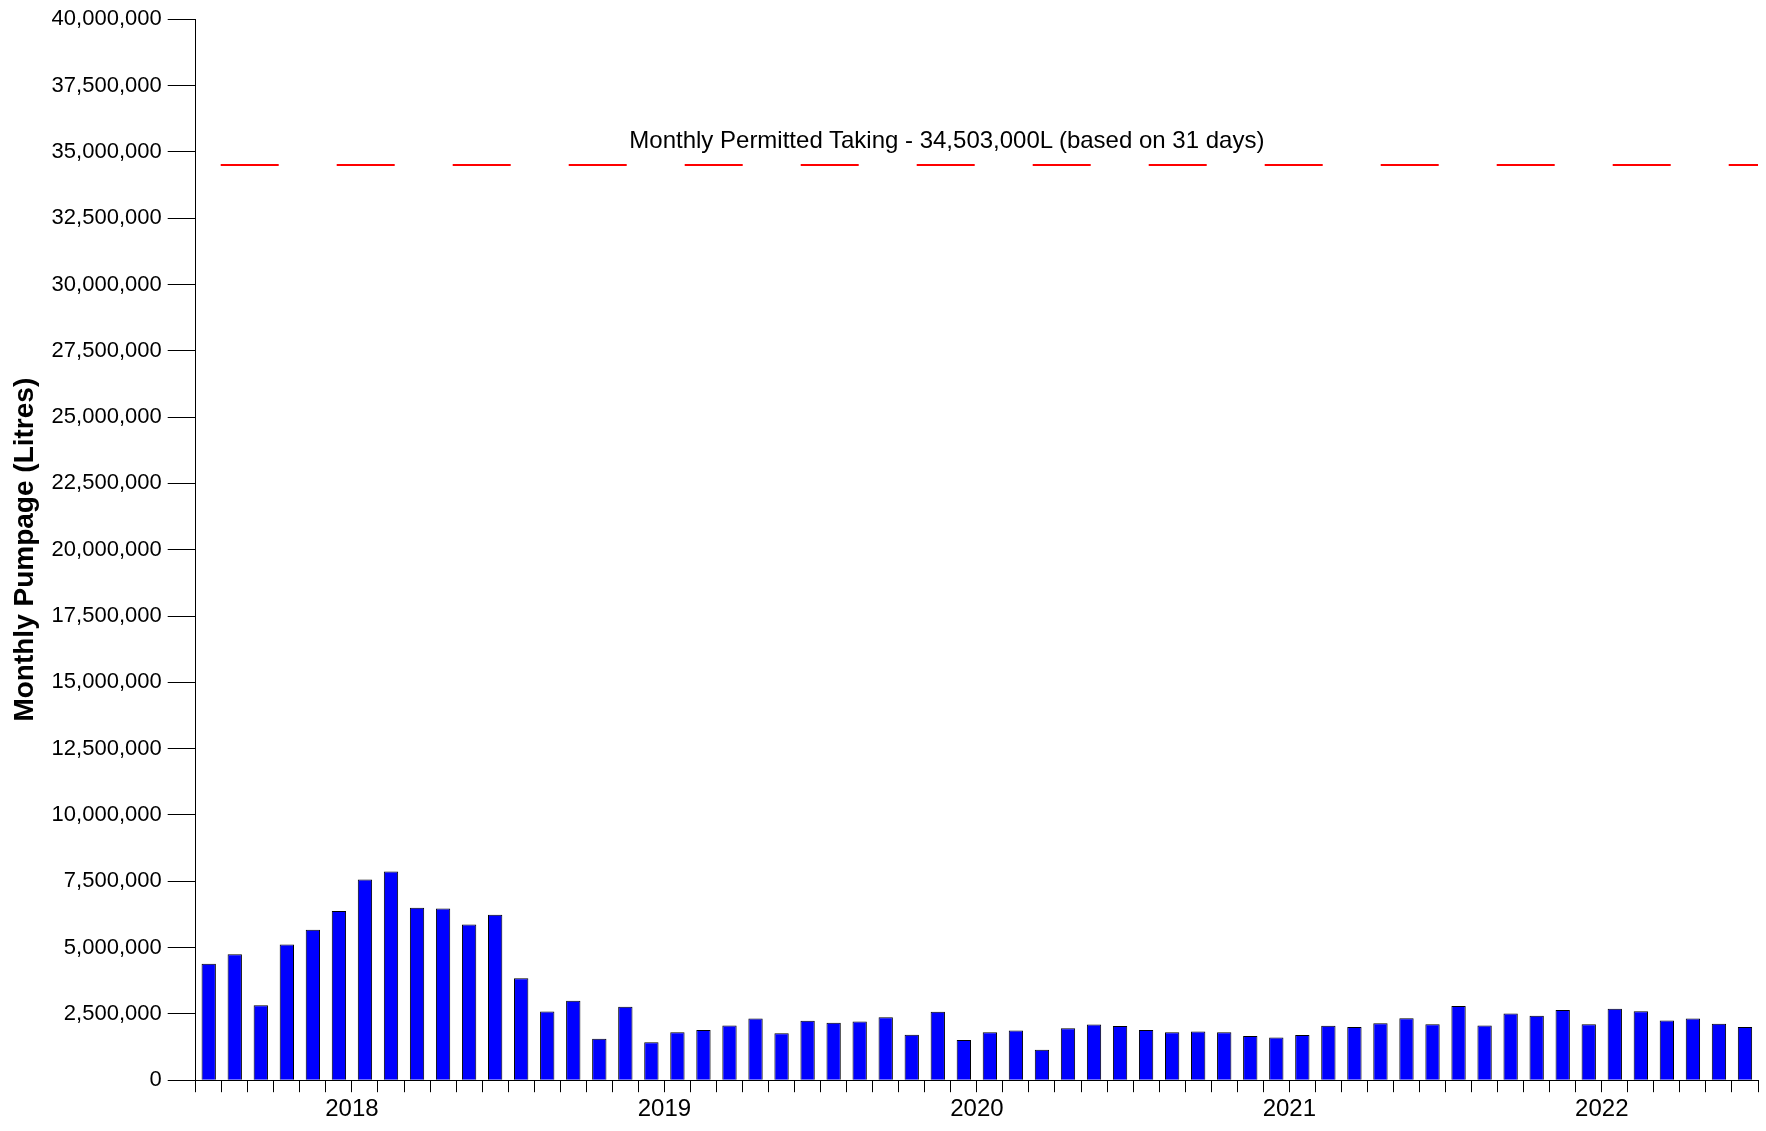 Image resolution: width=1766 pixels, height=1131 pixels. What do you see at coordinates (112, 946) in the screenshot?
I see `y-tick-label: 5,000,000` at bounding box center [112, 946].